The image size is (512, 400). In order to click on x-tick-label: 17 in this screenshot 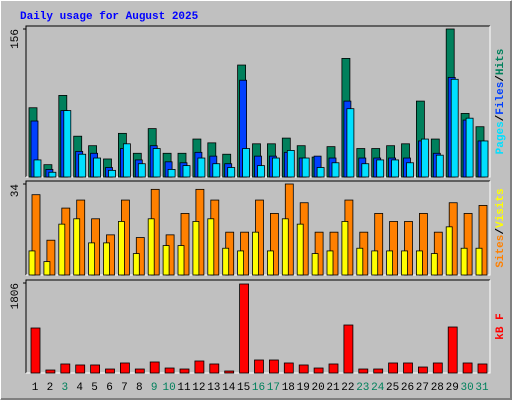, I will do `click(273, 388)`.